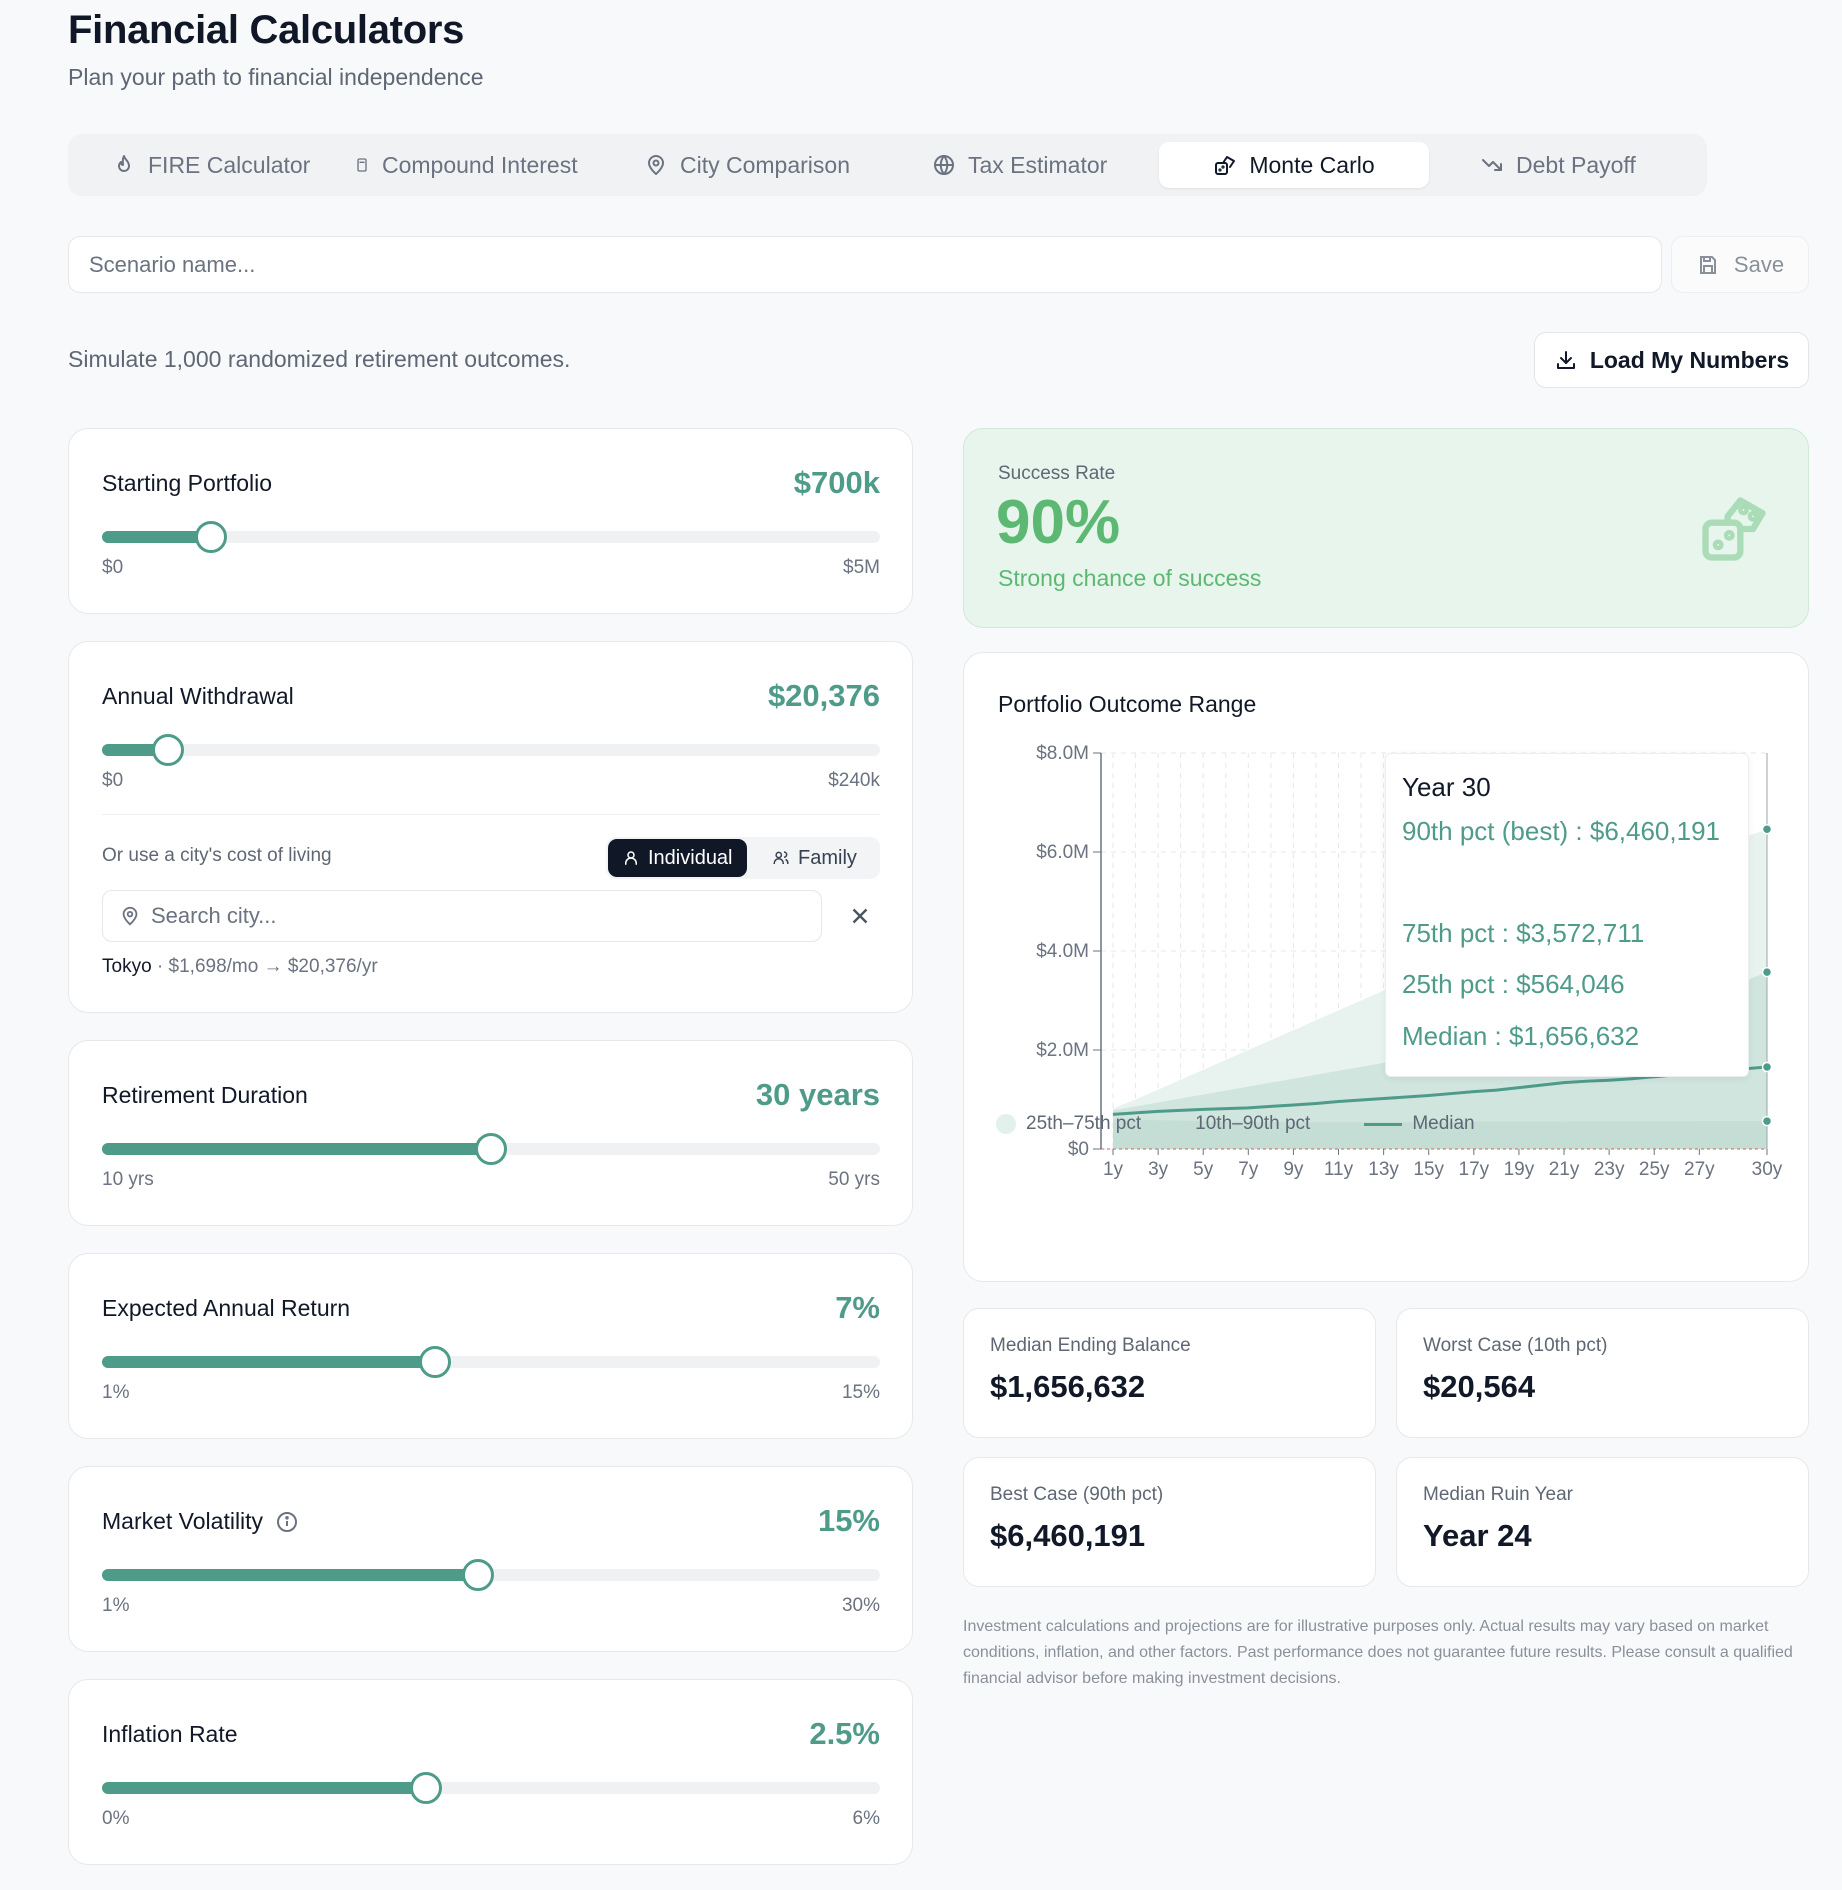 This screenshot has height=1890, width=1842. I want to click on y-tick-label: $8.0M, so click(1062, 753).